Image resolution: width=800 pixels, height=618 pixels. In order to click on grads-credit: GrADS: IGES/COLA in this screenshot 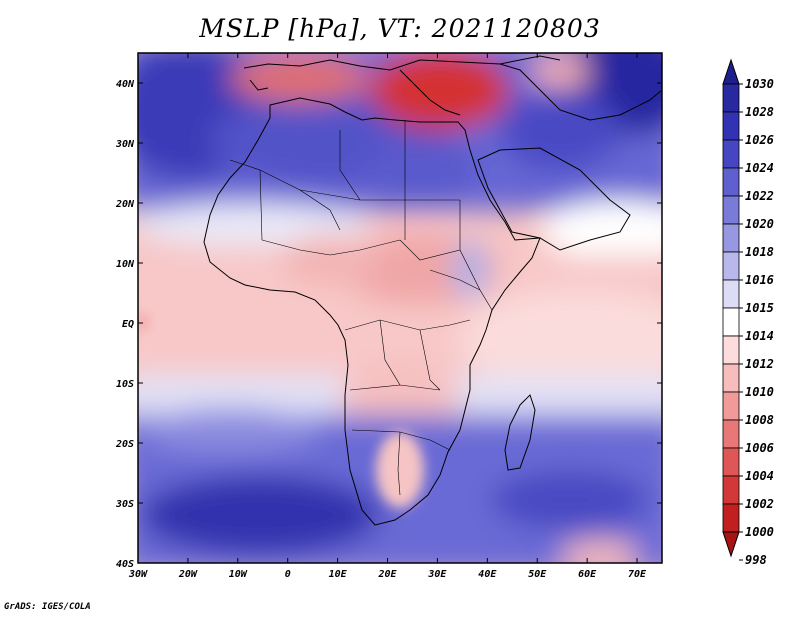, I will do `click(47, 607)`.